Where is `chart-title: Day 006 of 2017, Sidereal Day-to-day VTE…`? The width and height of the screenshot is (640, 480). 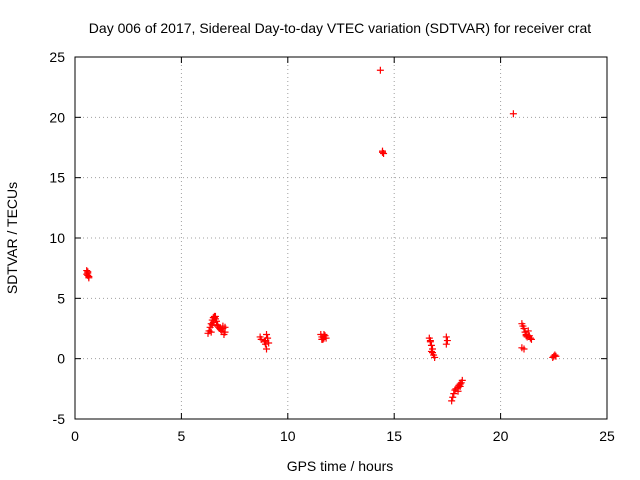
chart-title: Day 006 of 2017, Sidereal Day-to-day VTE… is located at coordinates (340, 28).